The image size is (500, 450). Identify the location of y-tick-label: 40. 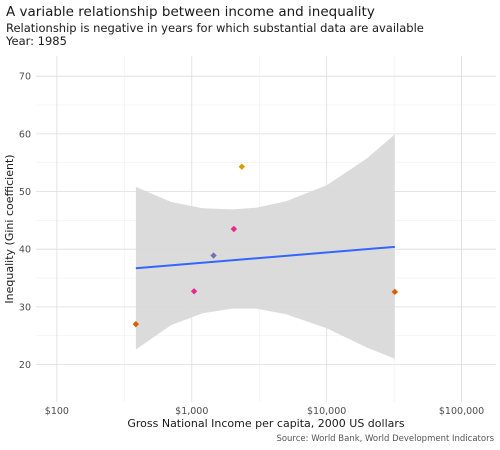
(25, 250).